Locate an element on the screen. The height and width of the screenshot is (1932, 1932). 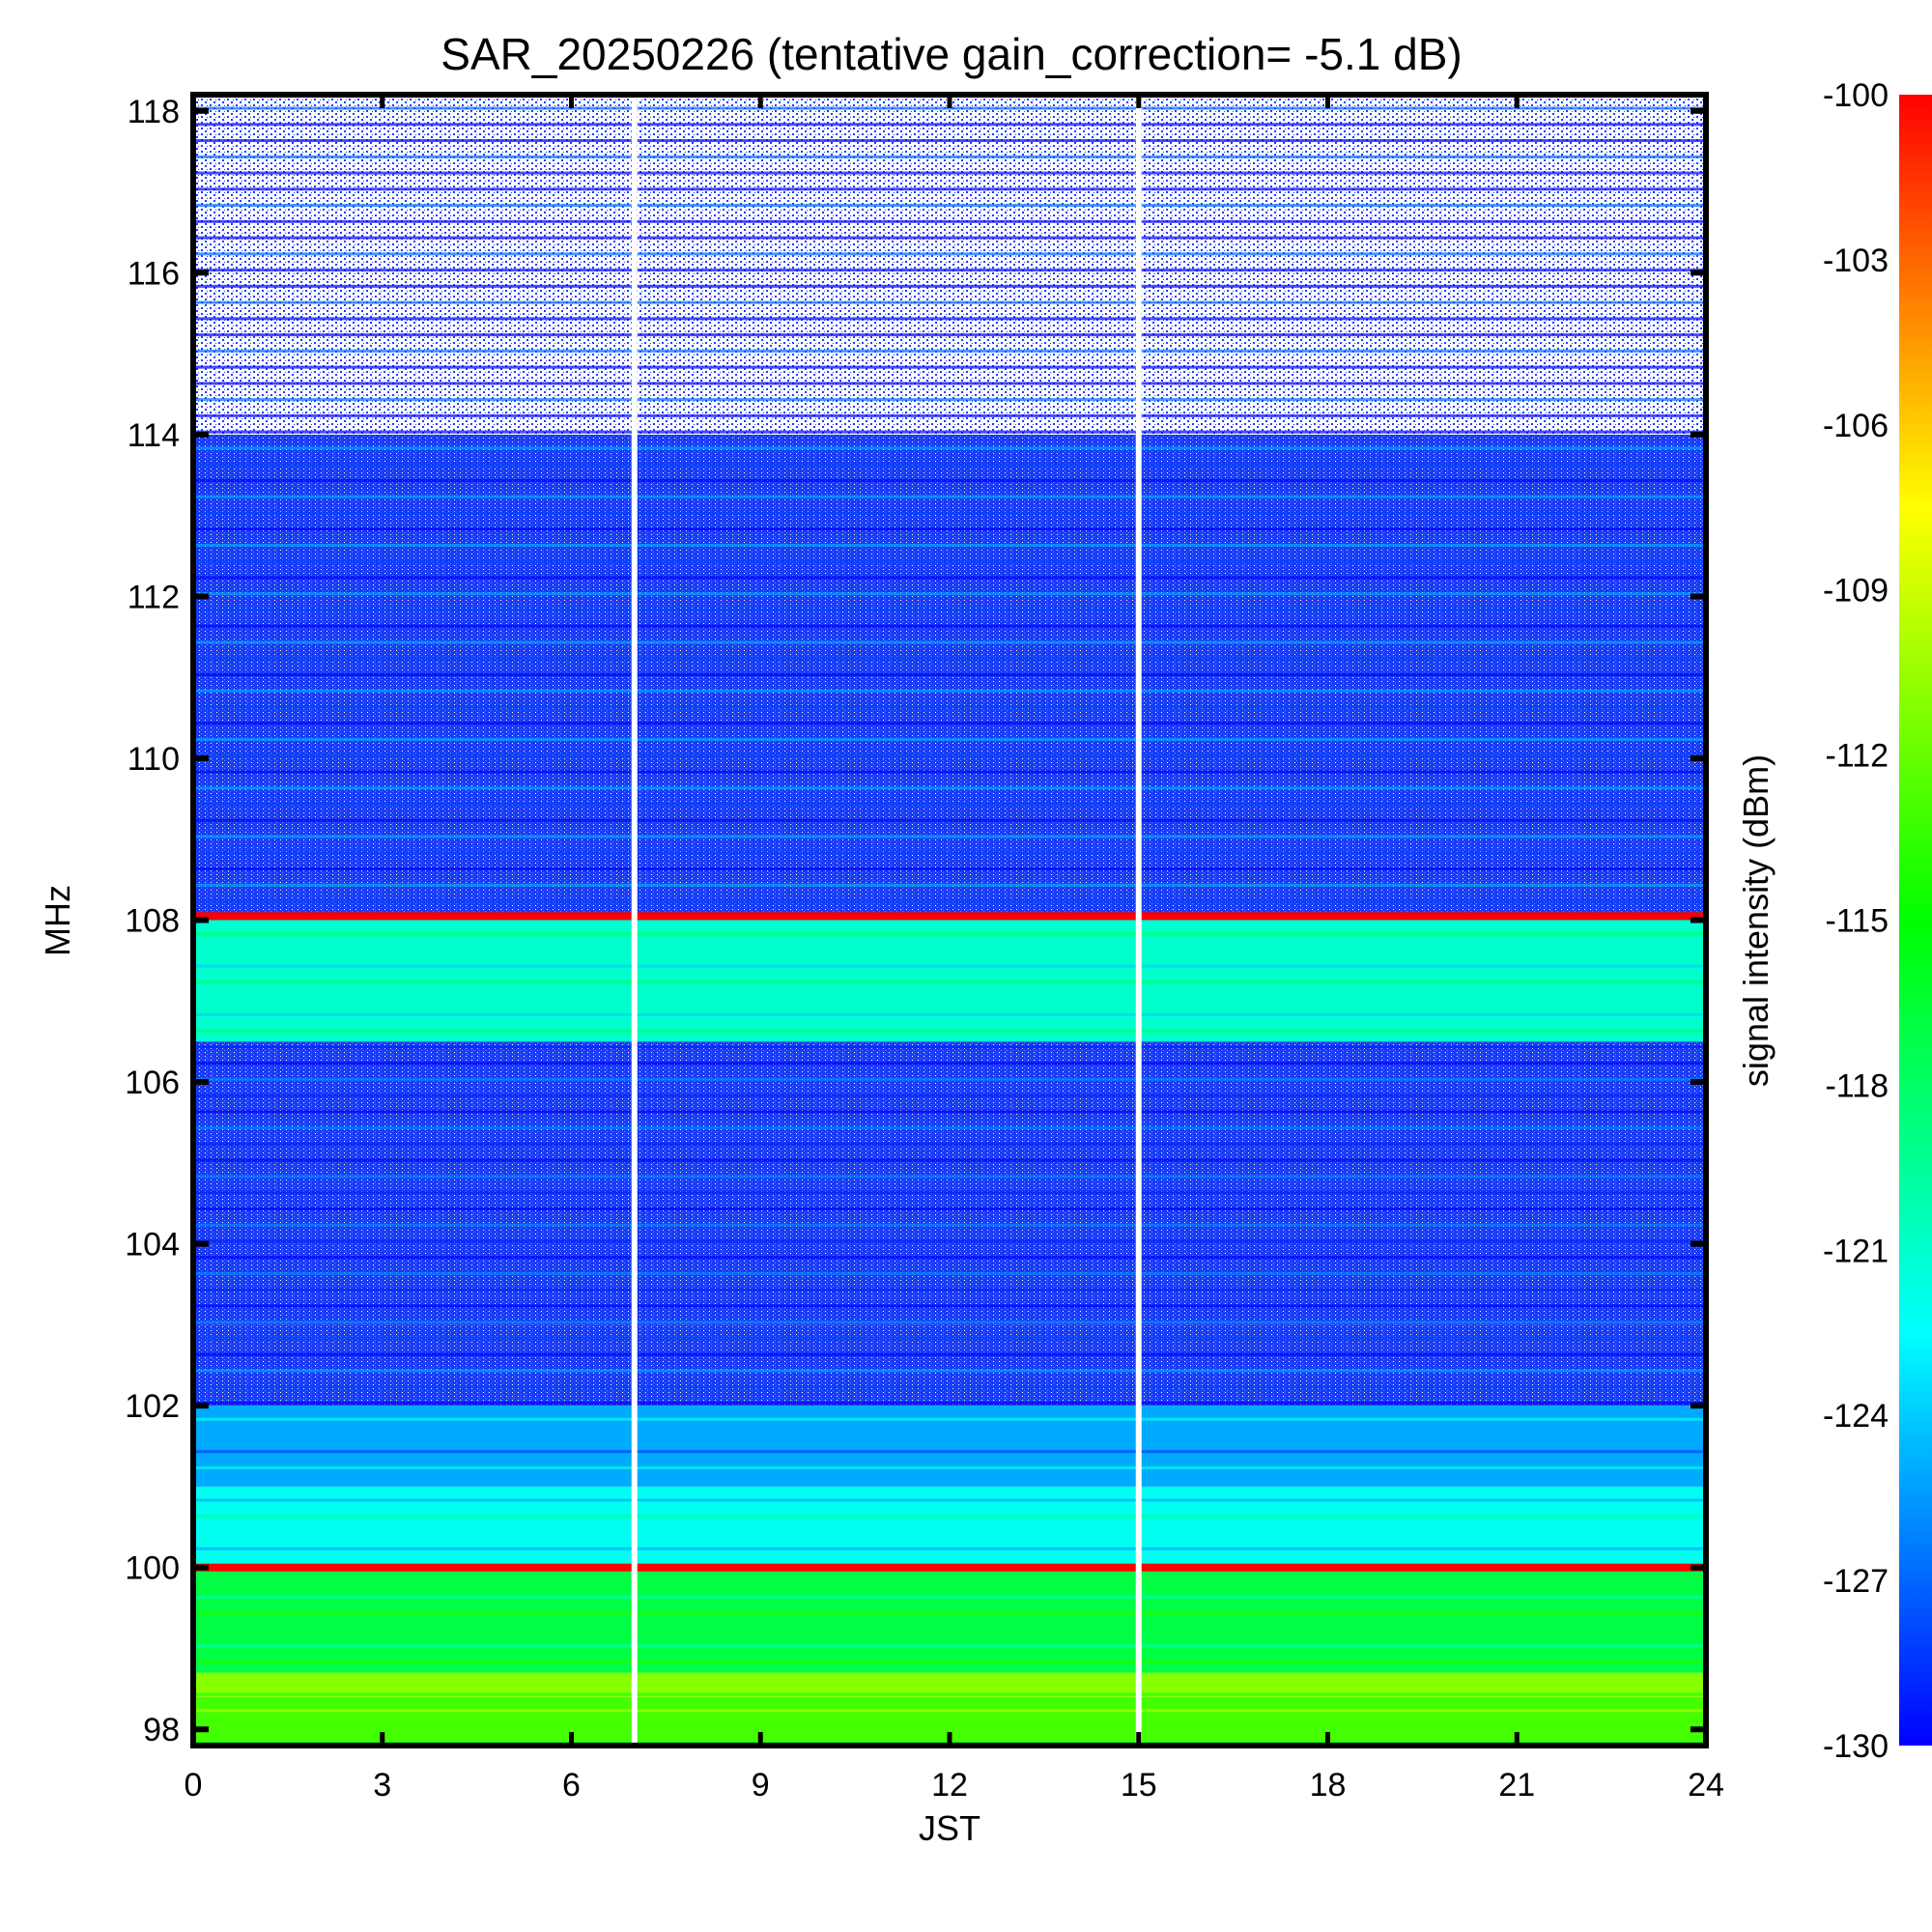
y-tick-label: 114 is located at coordinates (154, 435).